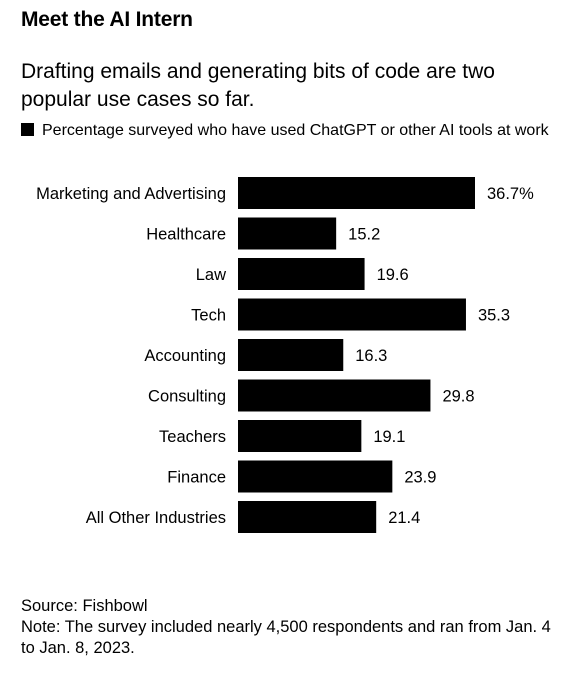 Image resolution: width=584 pixels, height=680 pixels. What do you see at coordinates (84, 606) in the screenshot?
I see `source-note: Source: Fishbowl` at bounding box center [84, 606].